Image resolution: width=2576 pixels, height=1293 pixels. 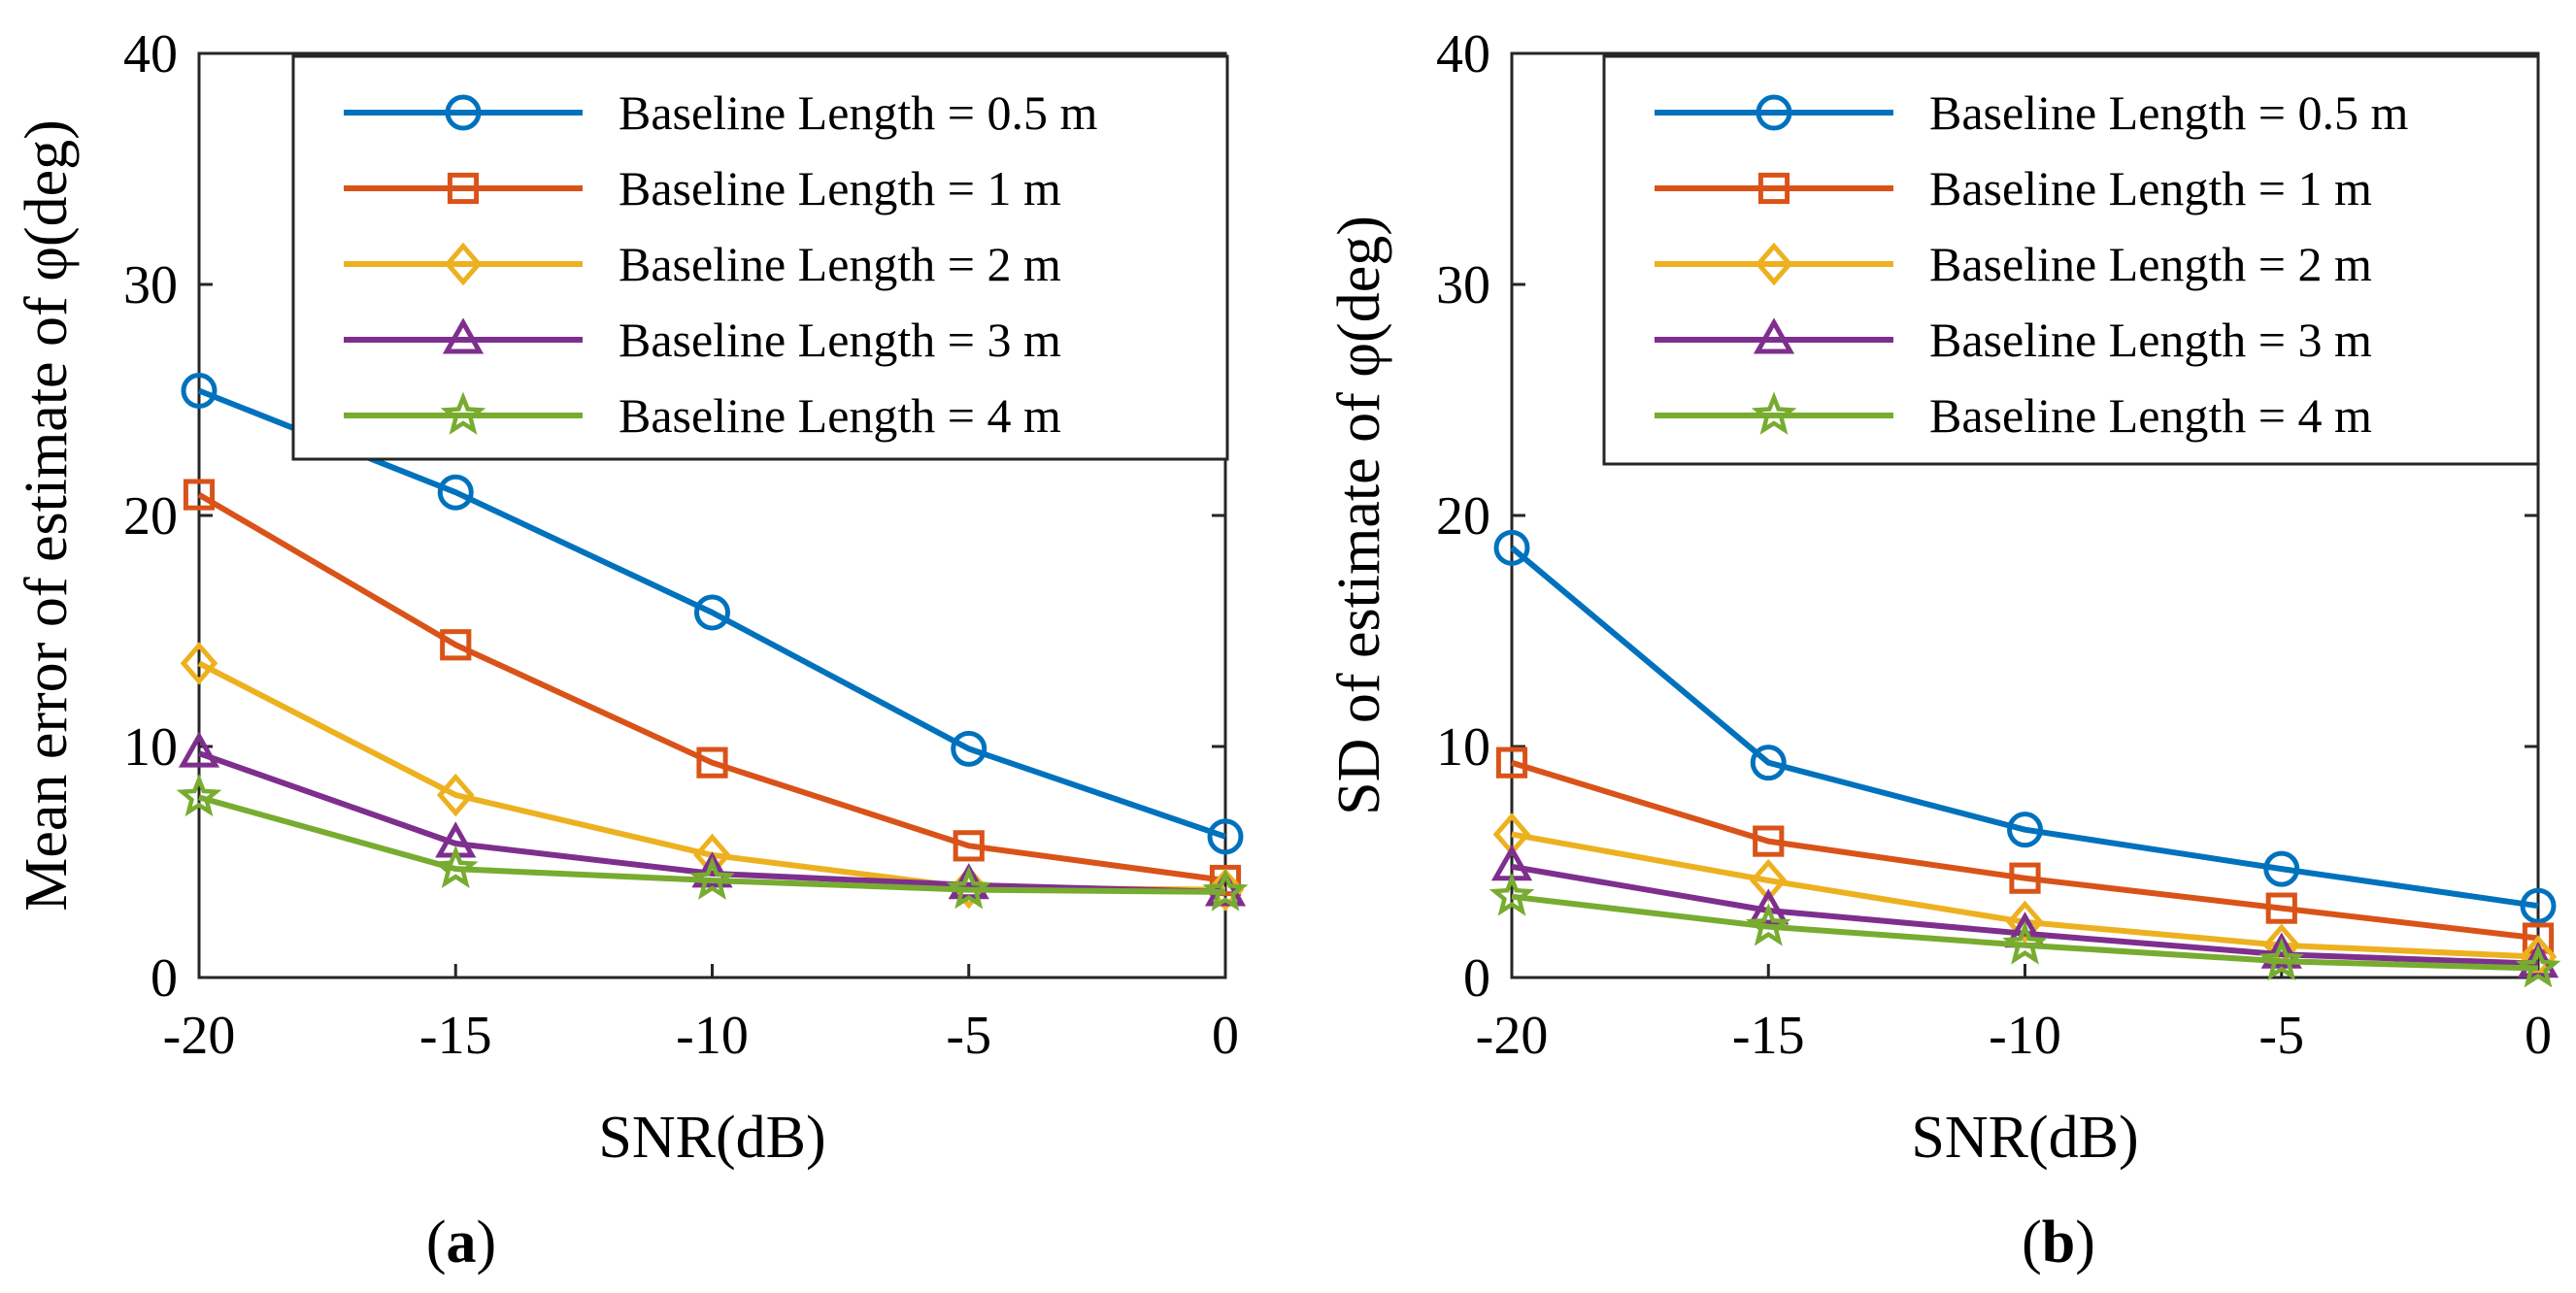 What do you see at coordinates (2058, 1243) in the screenshot?
I see `panel-label: (b)` at bounding box center [2058, 1243].